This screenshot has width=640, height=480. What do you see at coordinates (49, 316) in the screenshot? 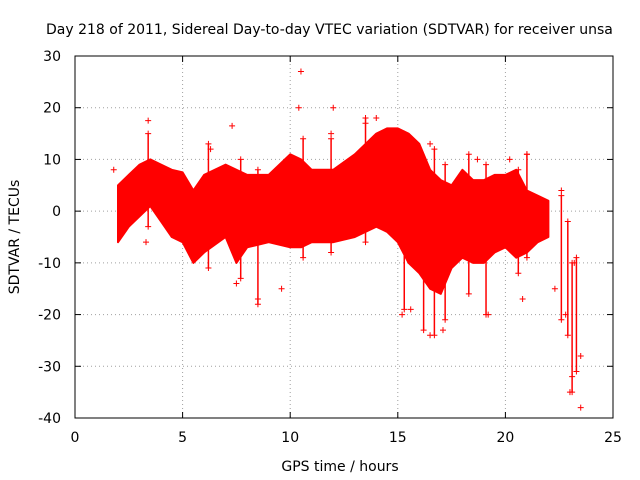
I see `y-tick-label: -20` at bounding box center [49, 316].